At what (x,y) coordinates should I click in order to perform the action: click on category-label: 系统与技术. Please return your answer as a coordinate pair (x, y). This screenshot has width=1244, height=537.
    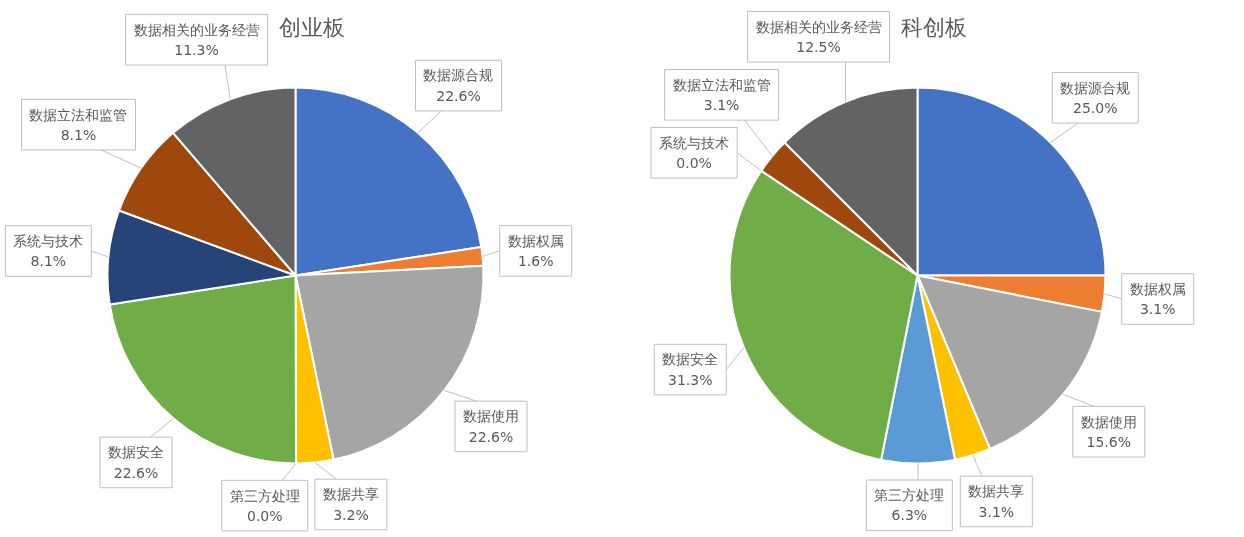
    Looking at the image, I should click on (694, 142).